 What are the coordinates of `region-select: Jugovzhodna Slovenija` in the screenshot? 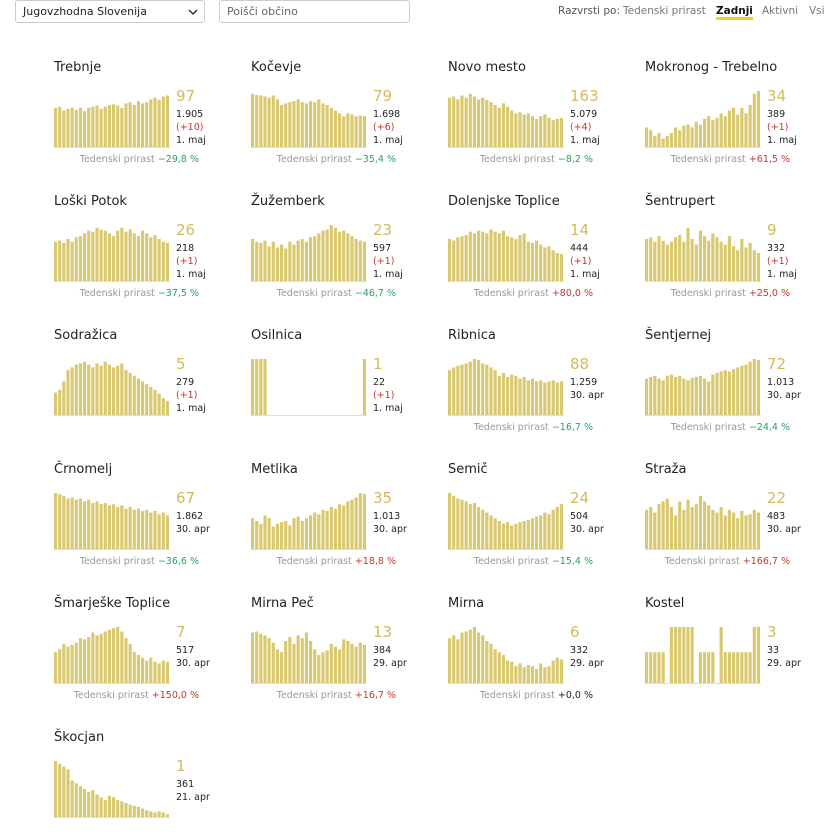 It's located at (110, 11).